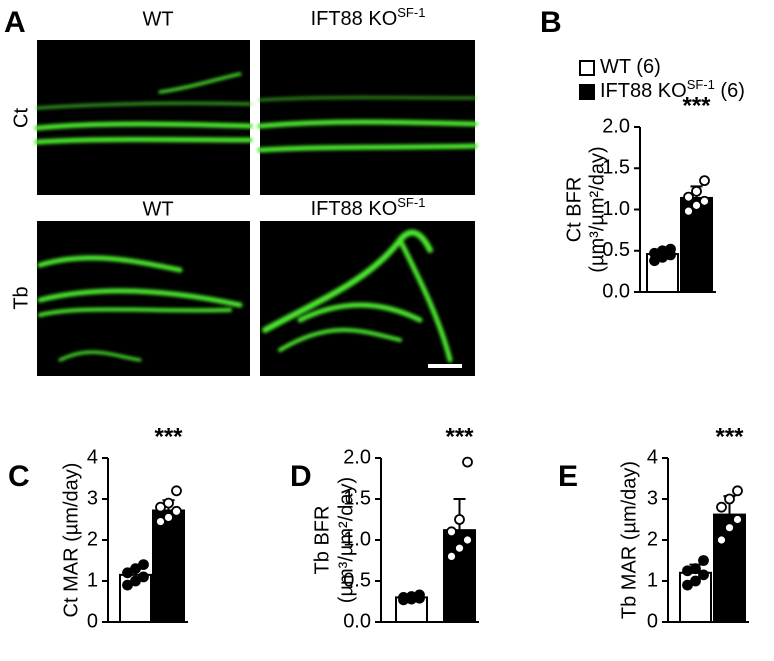  Describe the element at coordinates (701, 84) in the screenshot. I see `legend-sup: SF-1` at that location.